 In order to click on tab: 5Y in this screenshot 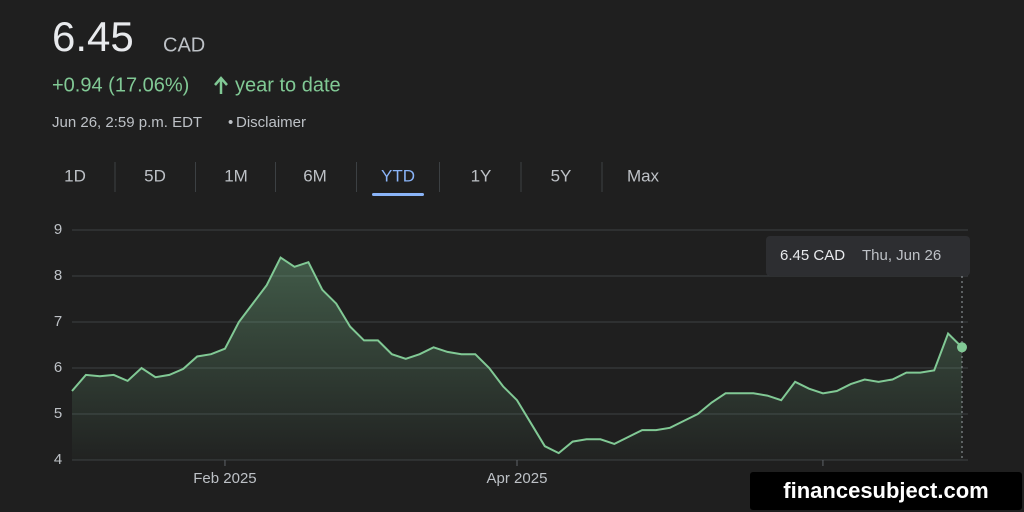, I will do `click(561, 175)`.